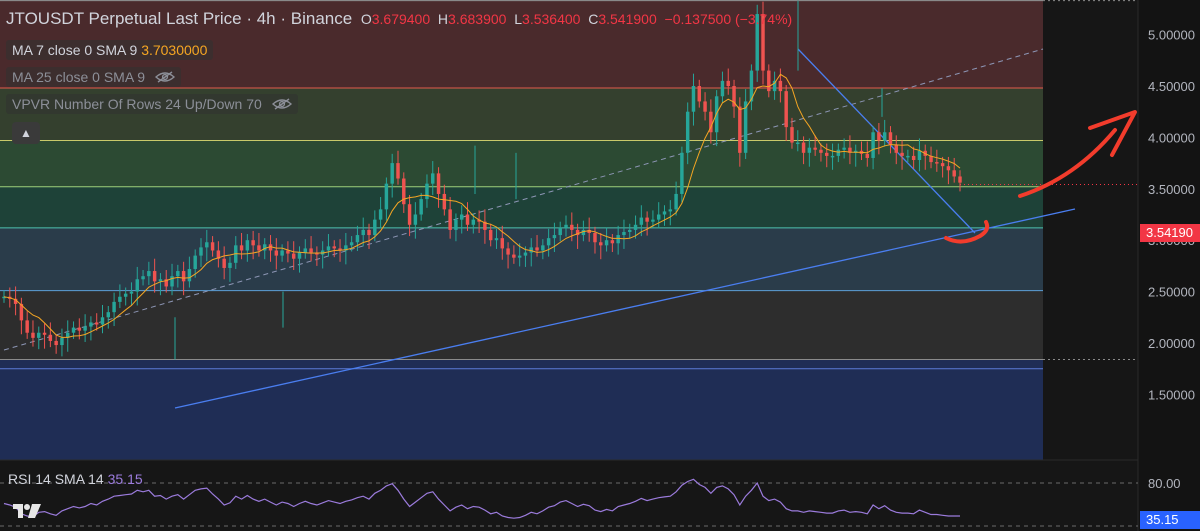  Describe the element at coordinates (26, 133) in the screenshot. I see `chevron-up-icon: ▲` at that location.